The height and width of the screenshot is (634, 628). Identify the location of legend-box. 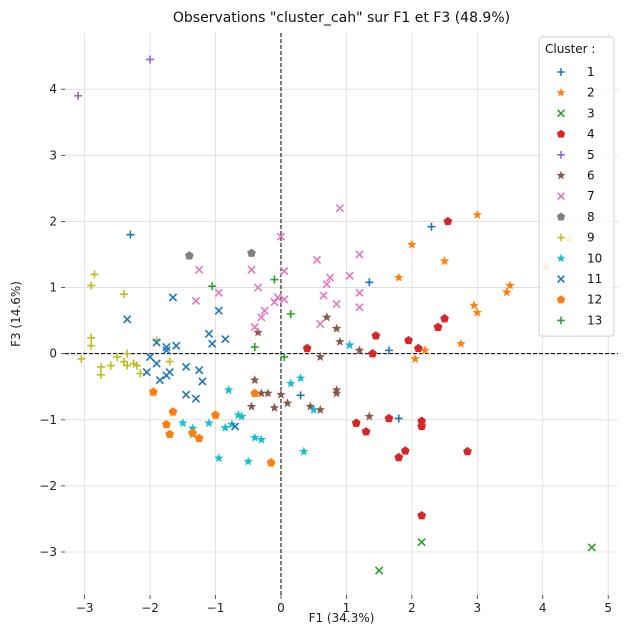
(576, 186).